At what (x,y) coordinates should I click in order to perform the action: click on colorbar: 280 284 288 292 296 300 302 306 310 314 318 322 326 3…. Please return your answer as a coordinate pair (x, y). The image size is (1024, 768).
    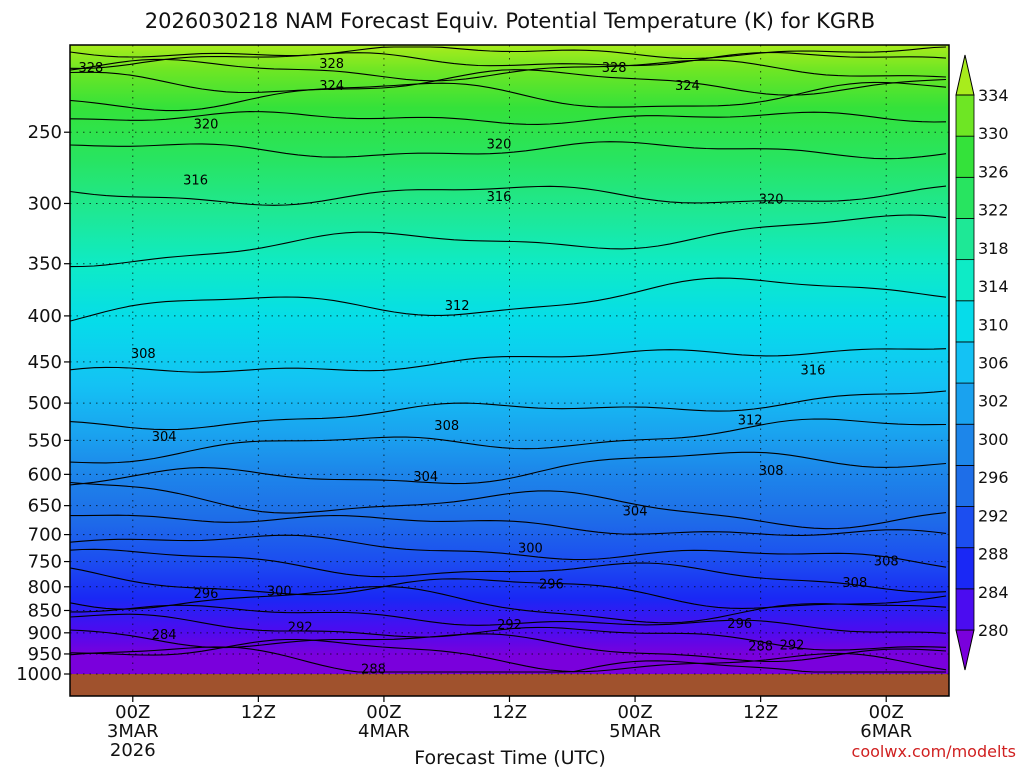
    Looking at the image, I should click on (982, 362).